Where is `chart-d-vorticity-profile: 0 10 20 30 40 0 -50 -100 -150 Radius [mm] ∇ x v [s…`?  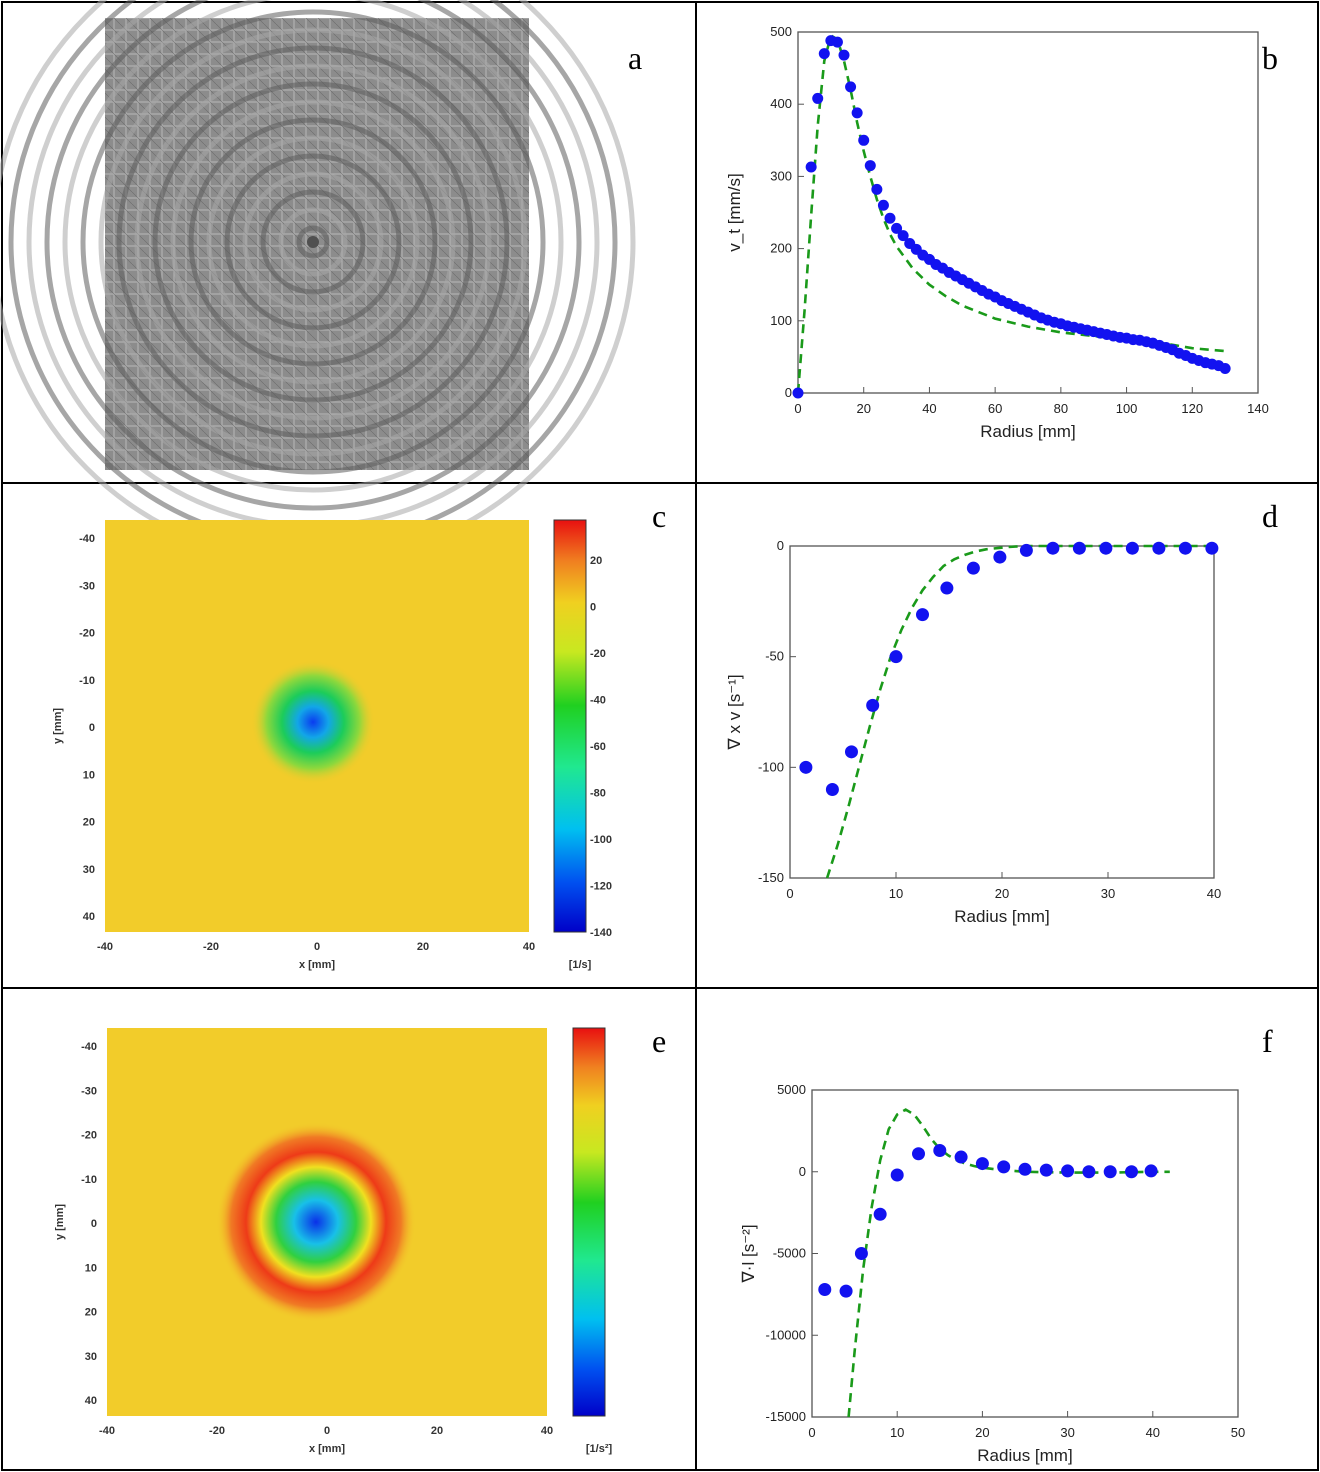
chart-d-vorticity-profile: 0 10 20 30 40 0 -50 -100 -150 Radius [mm] ∇ x v [s… is located at coordinates (973, 732).